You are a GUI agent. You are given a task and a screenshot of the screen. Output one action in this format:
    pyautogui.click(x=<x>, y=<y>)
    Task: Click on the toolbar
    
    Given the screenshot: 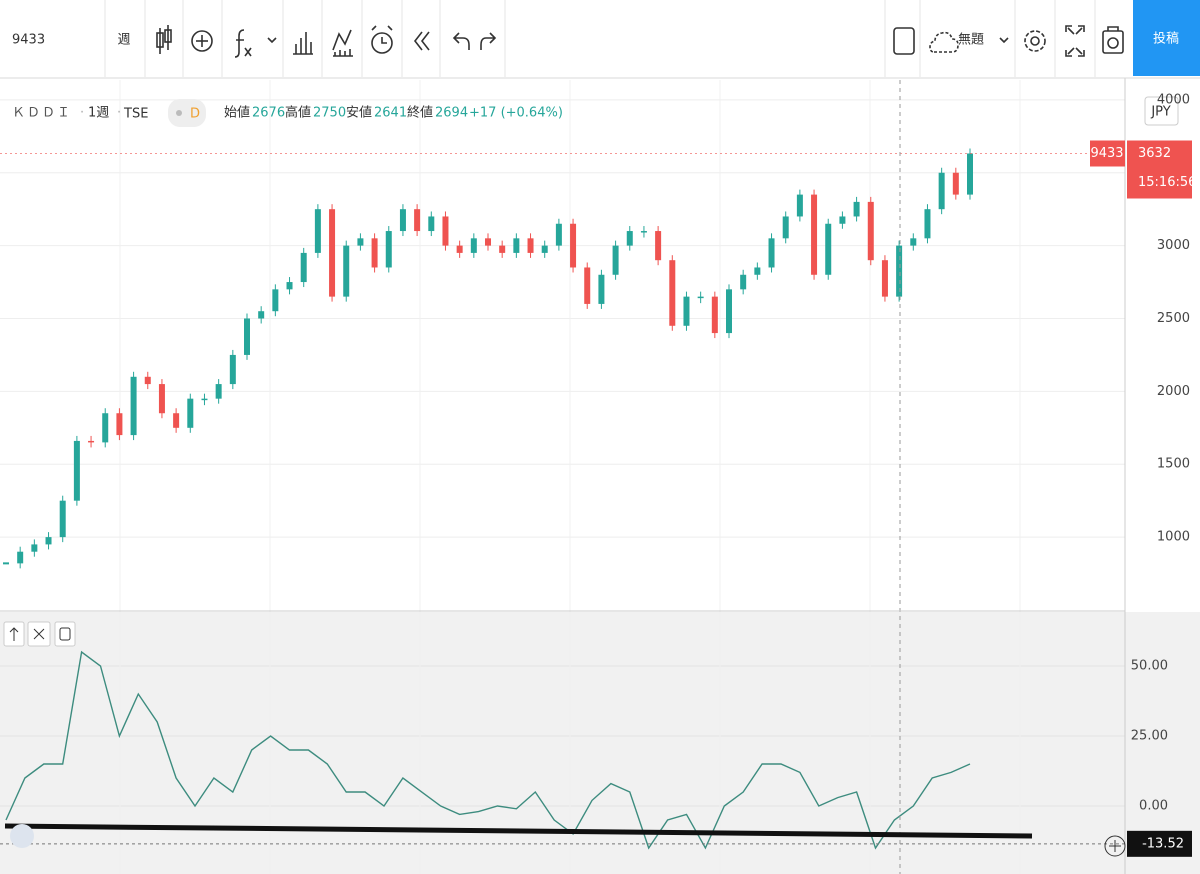 What is the action you would take?
    pyautogui.click(x=600, y=39)
    